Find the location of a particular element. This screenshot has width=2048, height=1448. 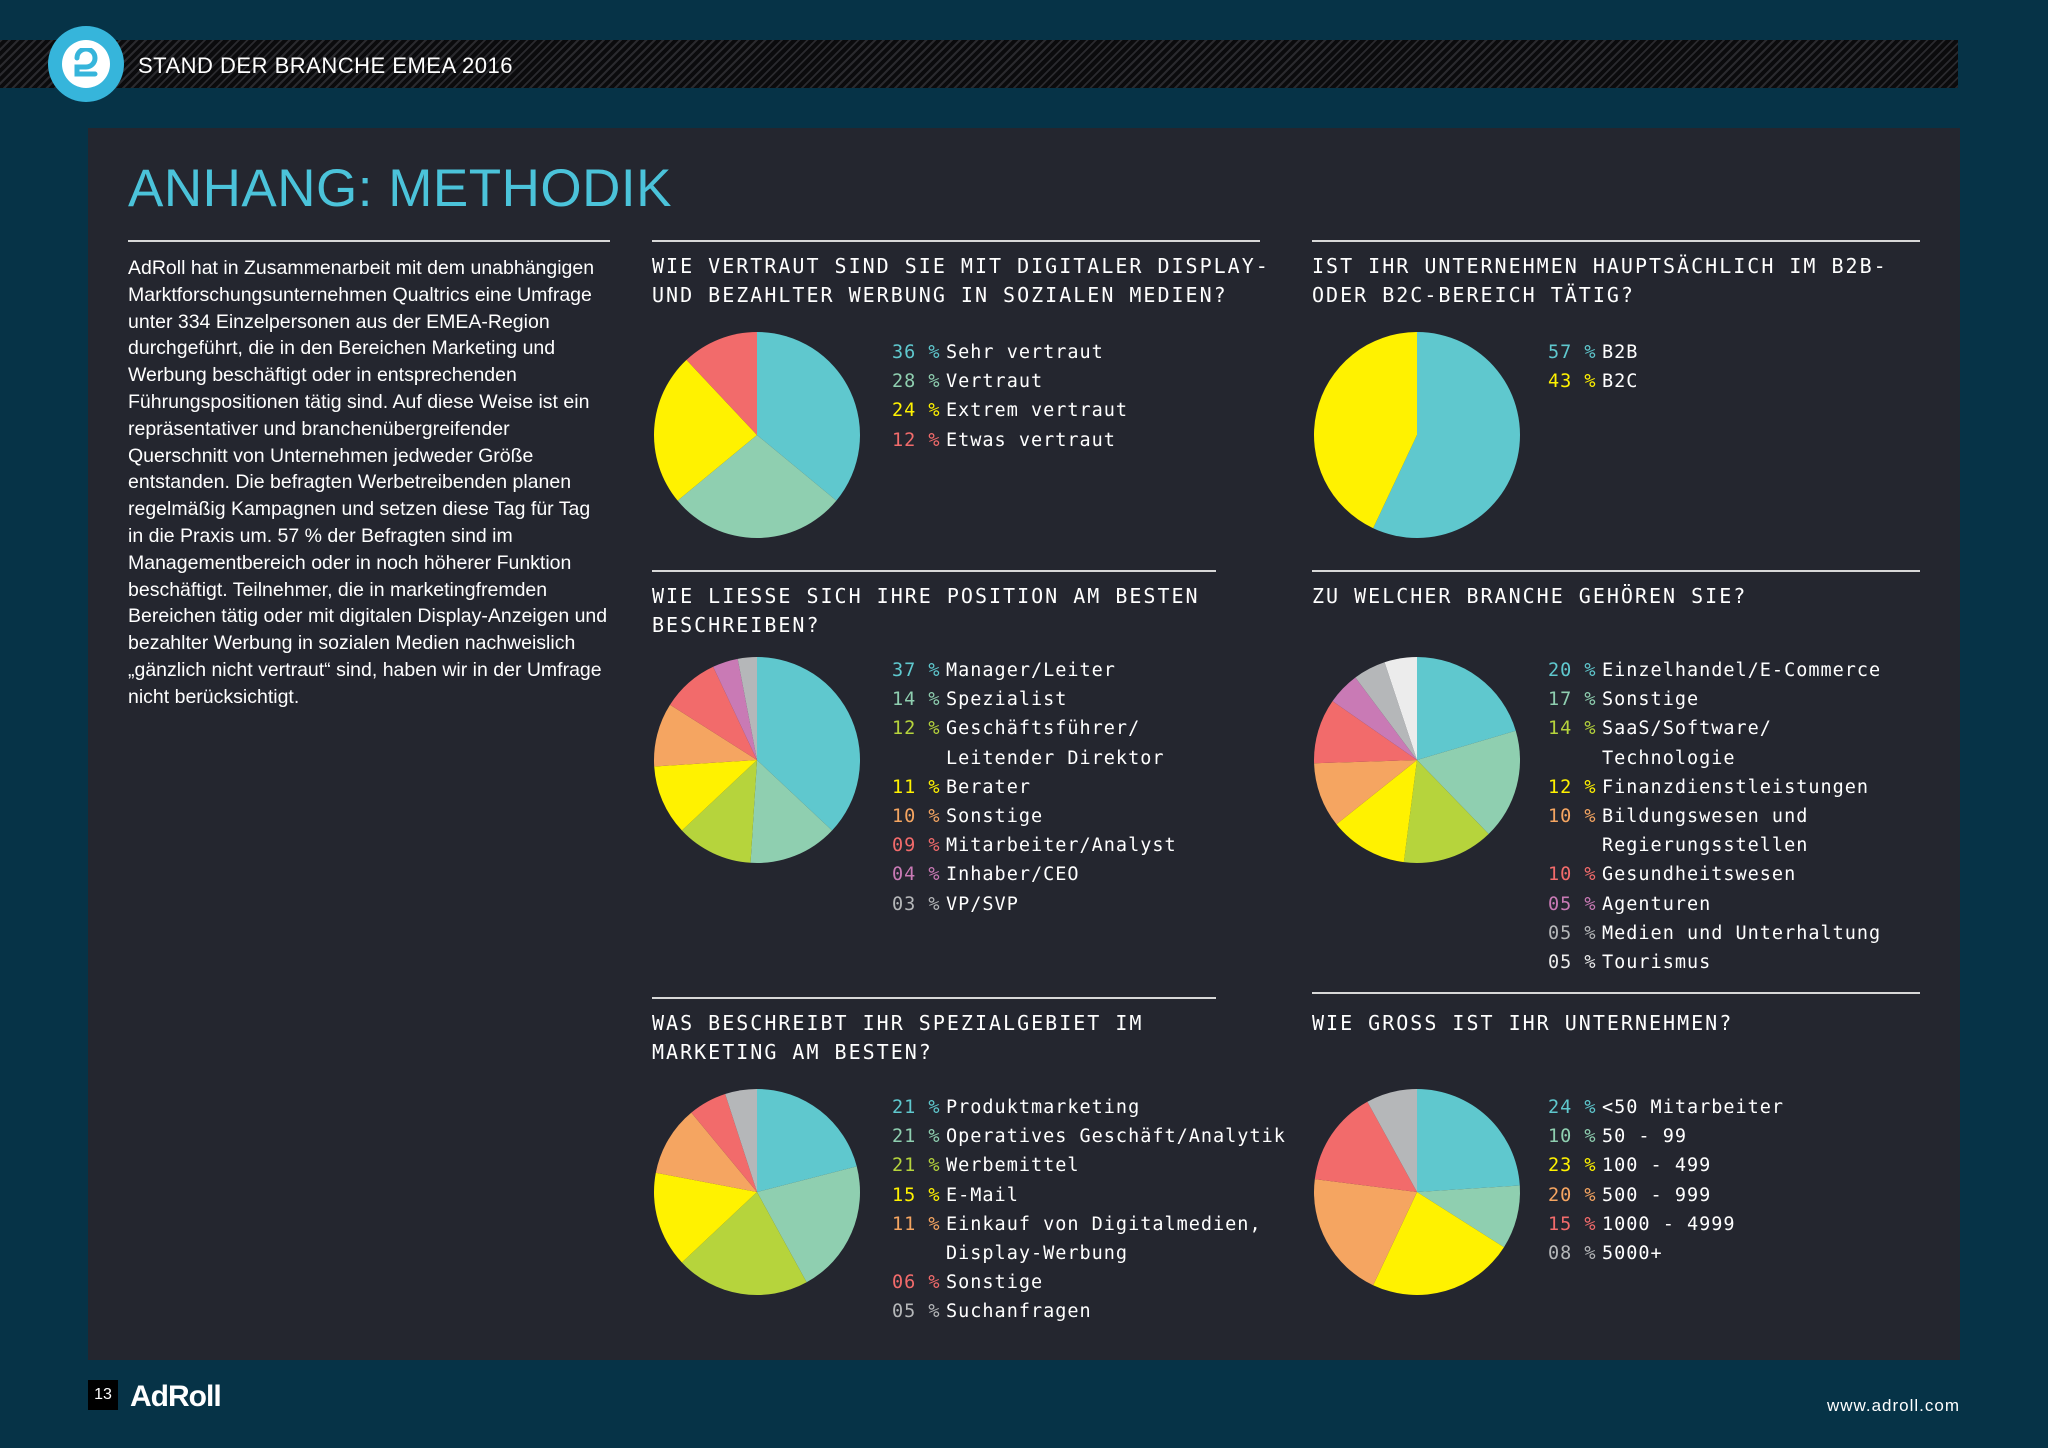

legend-entry: 11 % Berater is located at coordinates (1034, 787).